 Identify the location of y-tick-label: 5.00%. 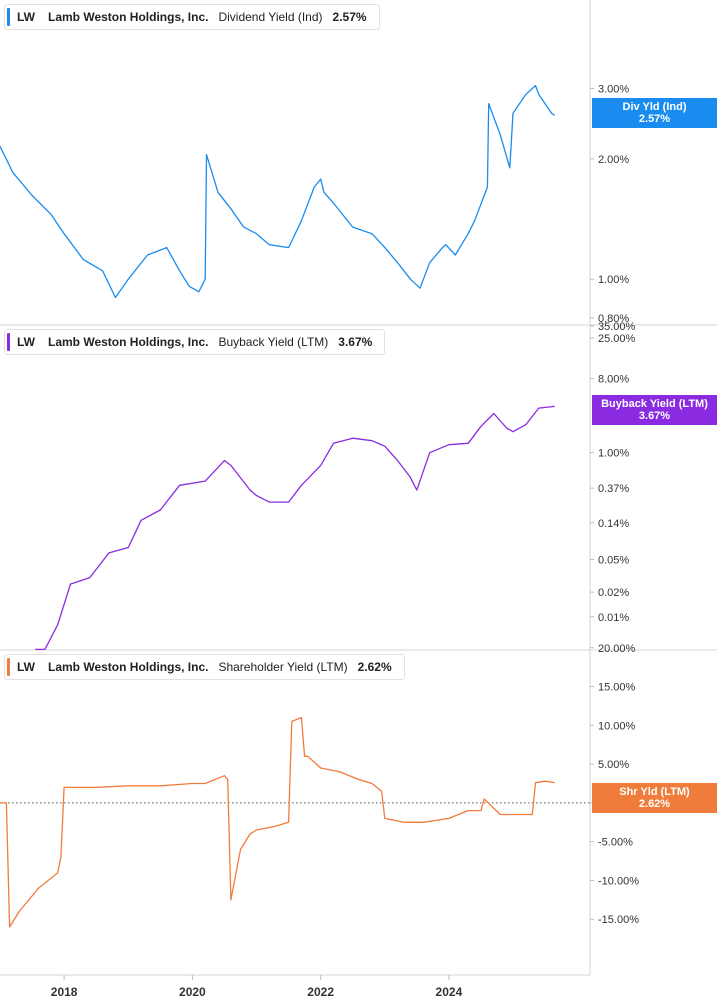
(613, 765).